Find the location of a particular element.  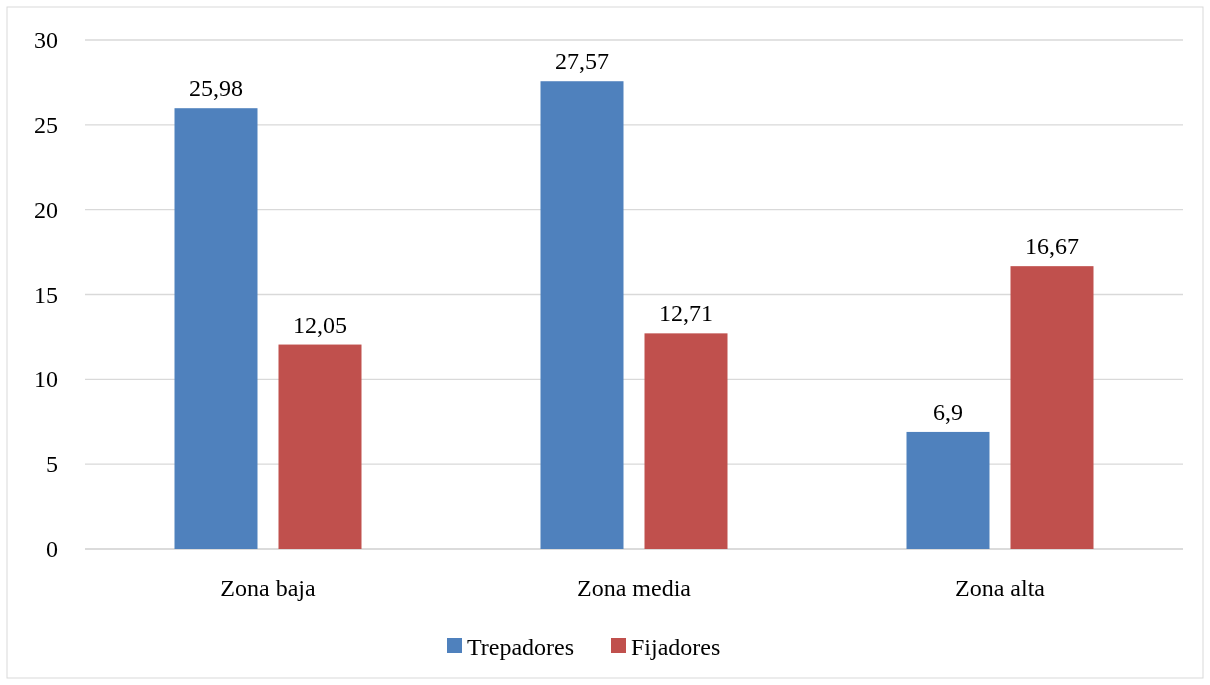

legend-label: Fijadores is located at coordinates (676, 647).